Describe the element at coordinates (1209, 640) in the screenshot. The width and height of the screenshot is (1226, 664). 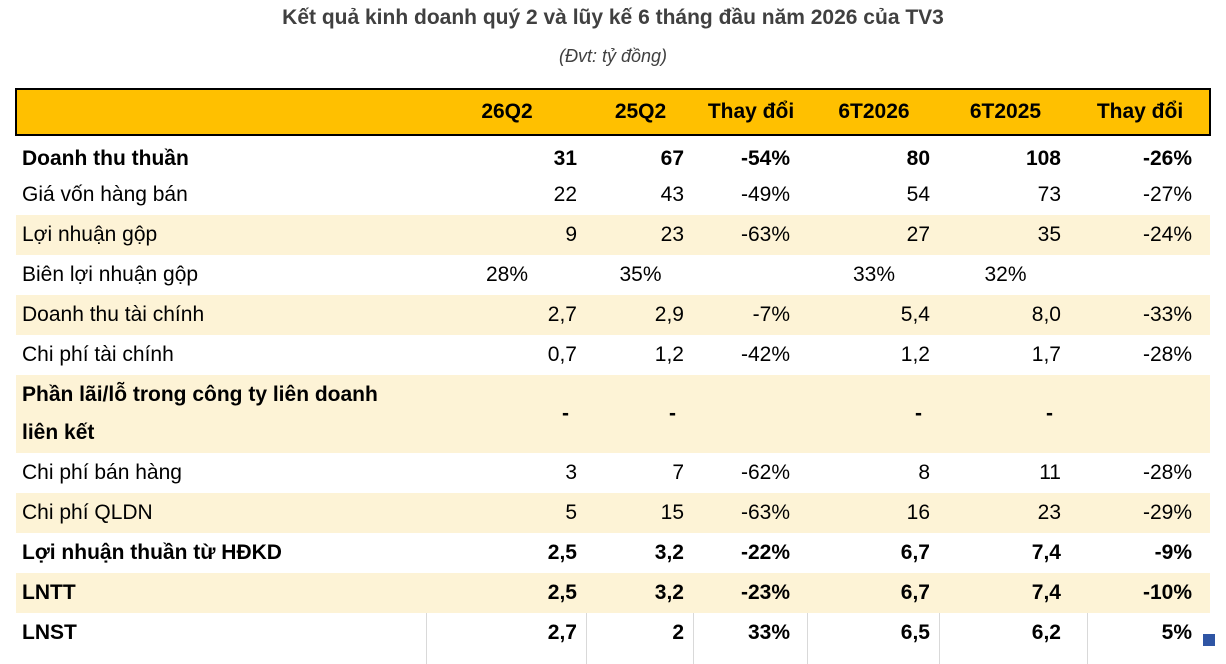
I see `resize-handle` at that location.